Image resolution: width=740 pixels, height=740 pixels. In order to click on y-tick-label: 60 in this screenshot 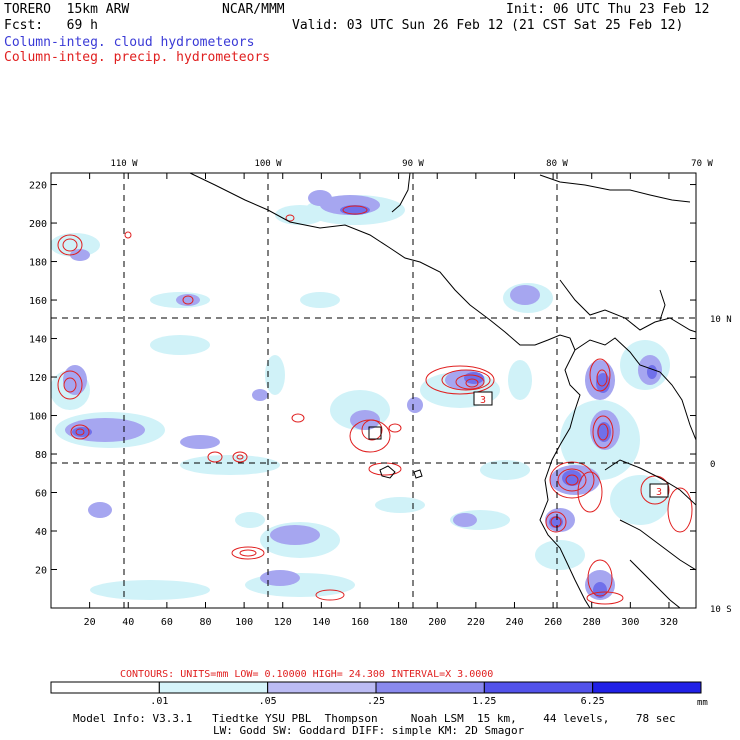, I will do `click(41, 494)`.